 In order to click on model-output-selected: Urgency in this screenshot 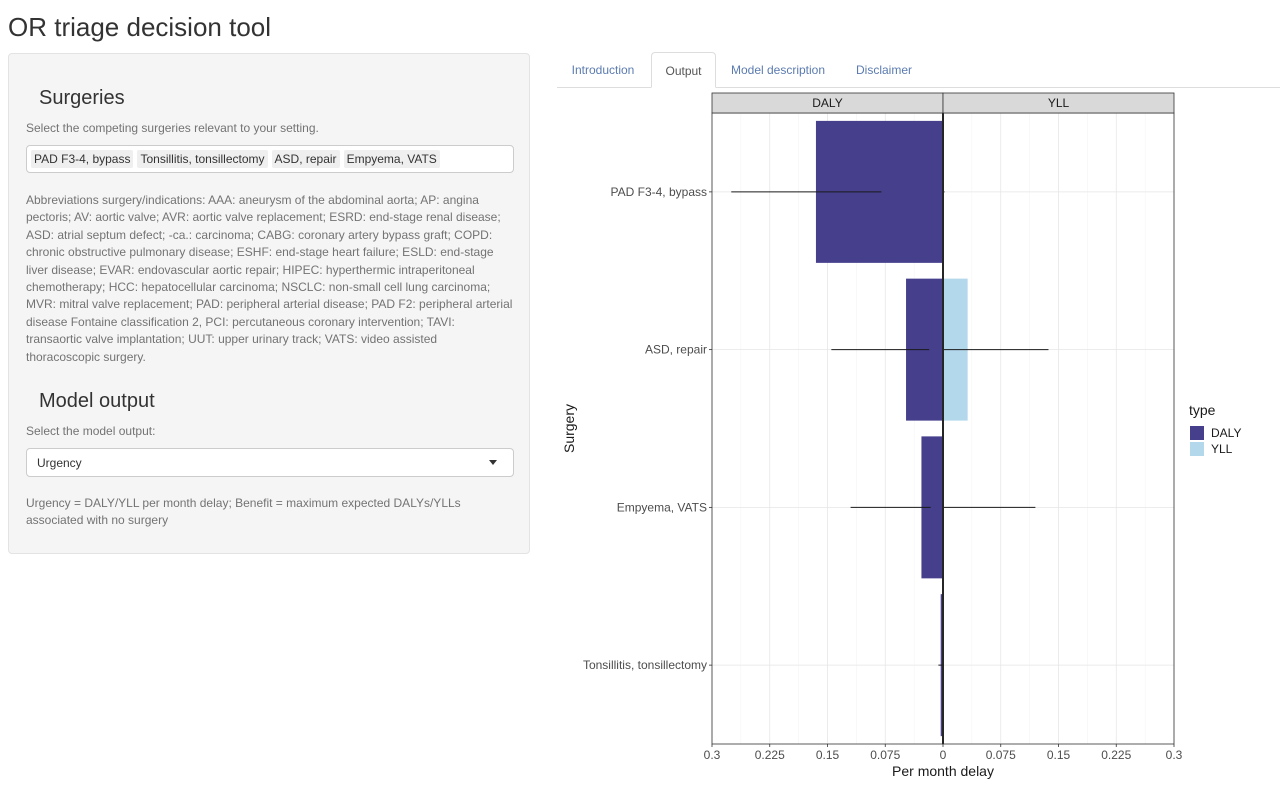, I will do `click(59, 462)`.